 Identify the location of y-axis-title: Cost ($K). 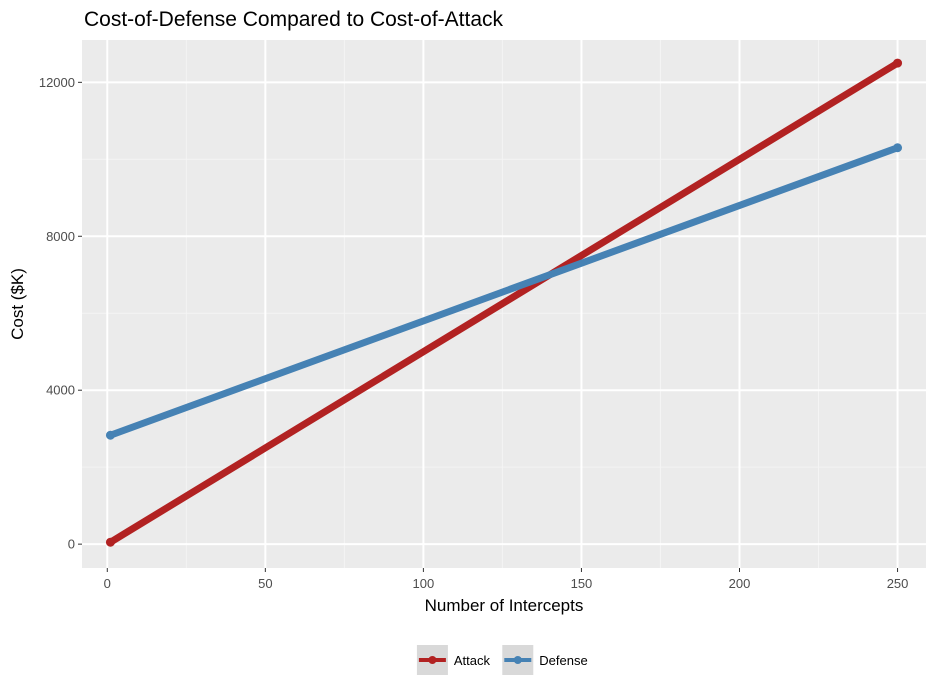
(17, 304).